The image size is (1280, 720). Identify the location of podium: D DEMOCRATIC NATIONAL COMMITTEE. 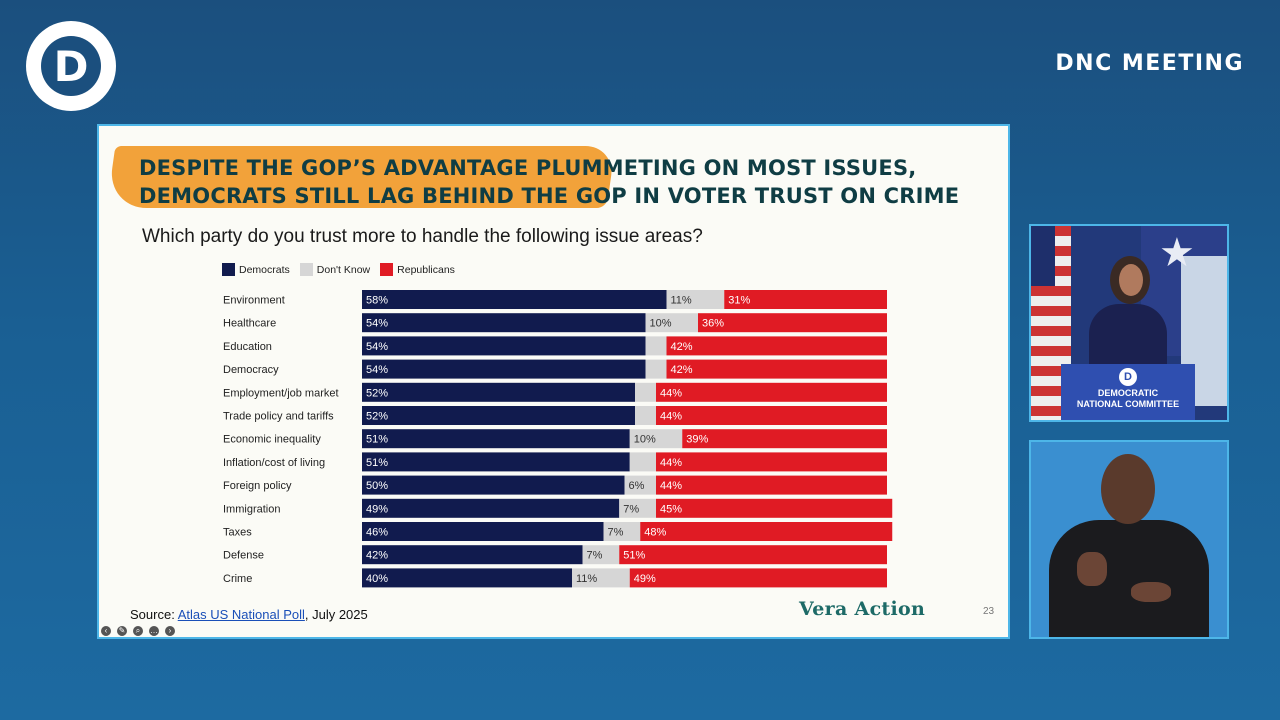
(1128, 392).